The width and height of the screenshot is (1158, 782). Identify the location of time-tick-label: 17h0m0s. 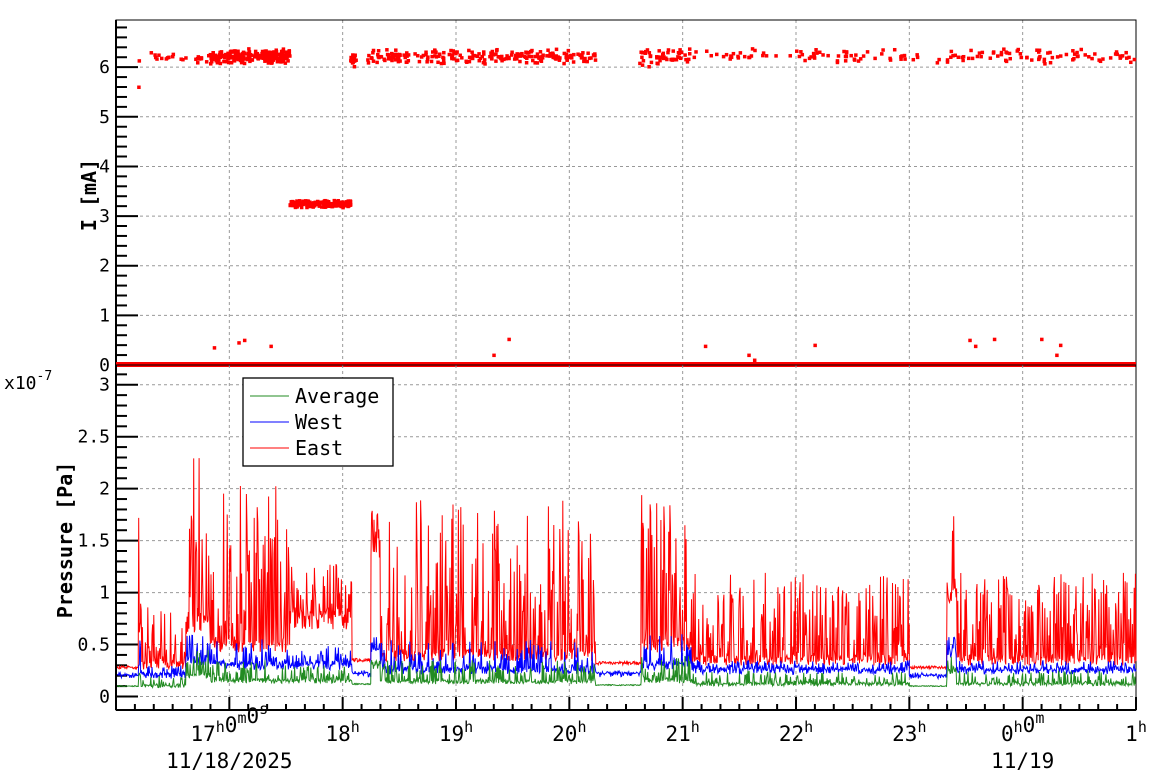
(229, 723).